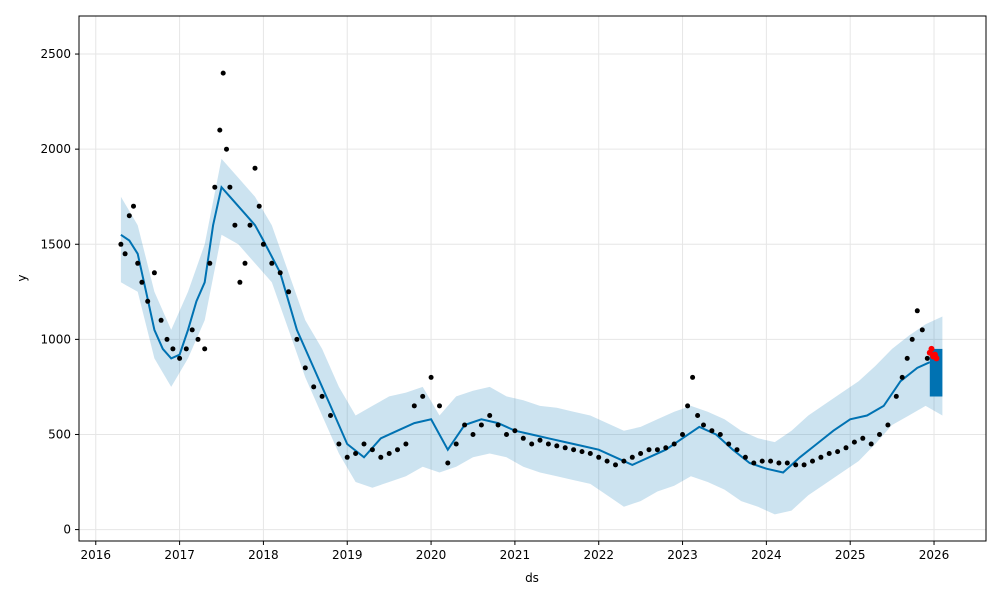  I want to click on x-tick-label: 2024, so click(766, 555).